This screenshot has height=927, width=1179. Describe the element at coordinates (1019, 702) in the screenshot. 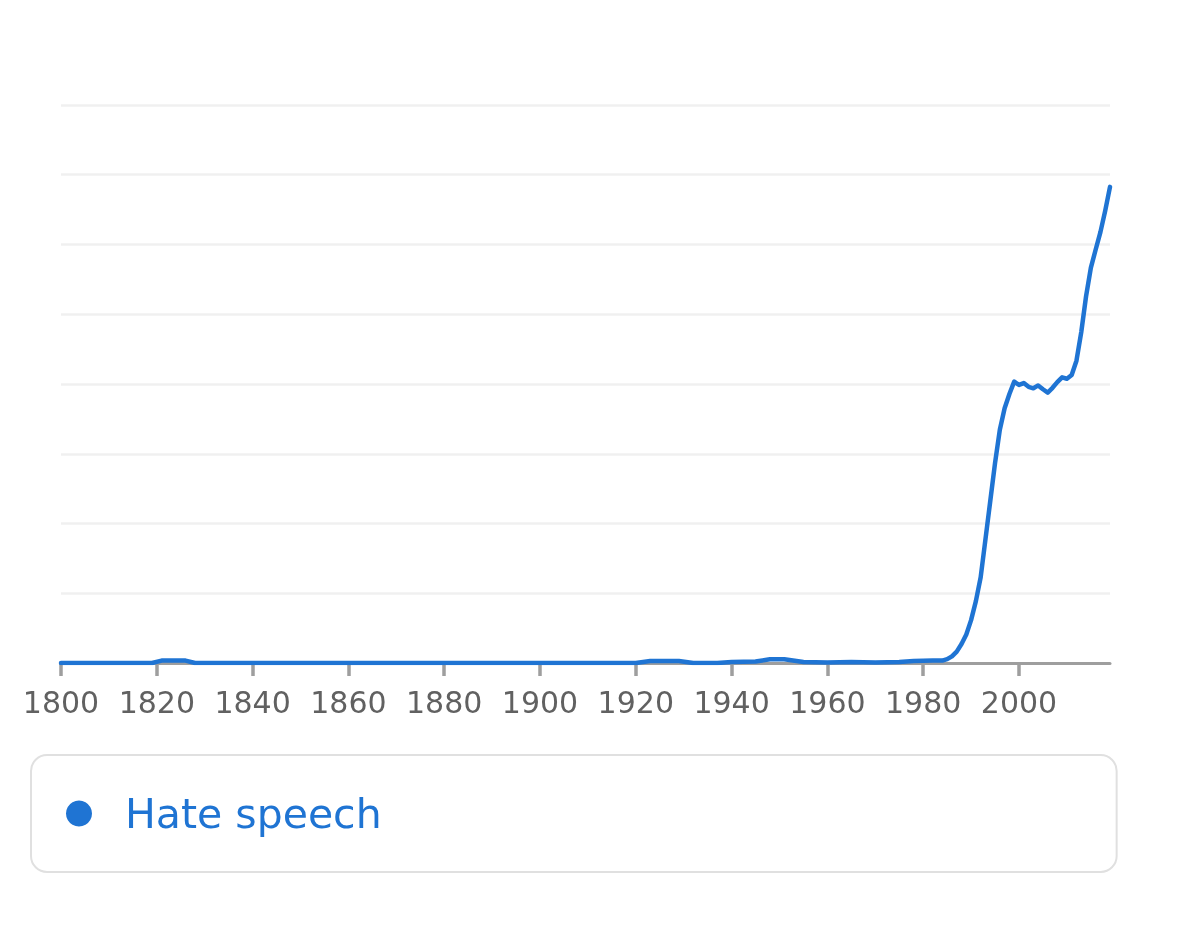

I see `x-tick-label: 2000` at that location.